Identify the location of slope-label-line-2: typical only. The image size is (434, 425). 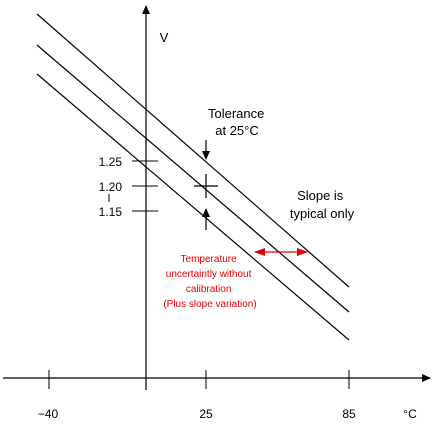
(322, 213).